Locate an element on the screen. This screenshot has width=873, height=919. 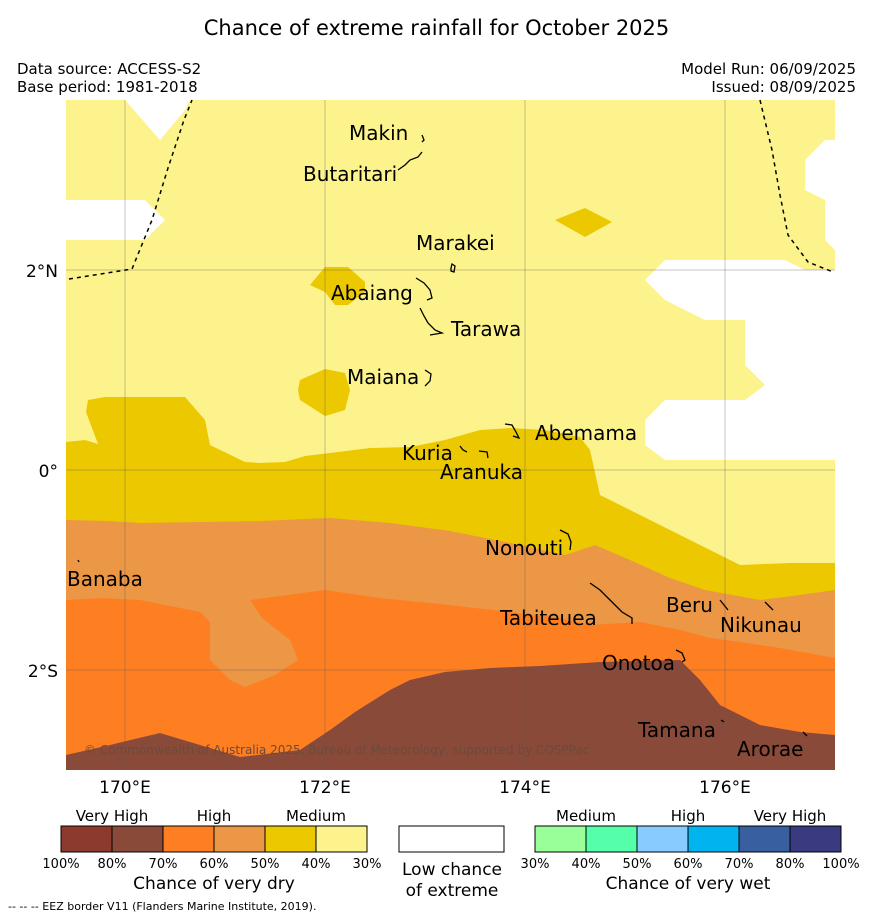
wet-tick: 50% is located at coordinates (637, 864).